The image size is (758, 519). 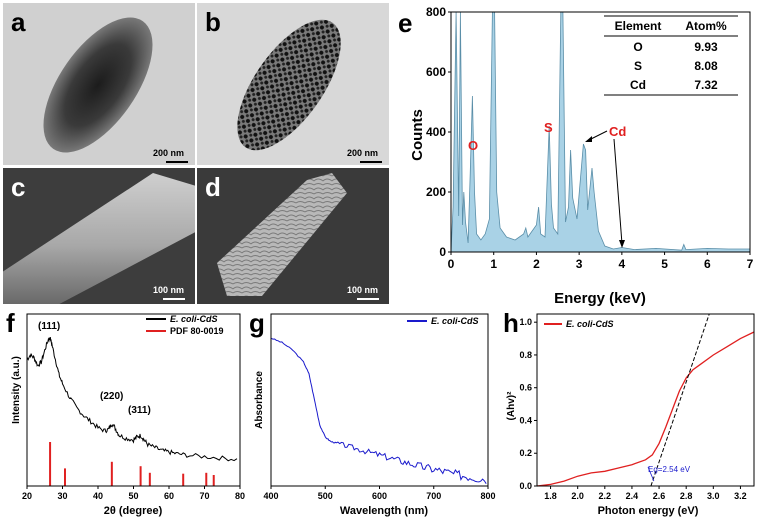 What do you see at coordinates (379, 496) in the screenshot?
I see `g-xtick-label: 600` at bounding box center [379, 496].